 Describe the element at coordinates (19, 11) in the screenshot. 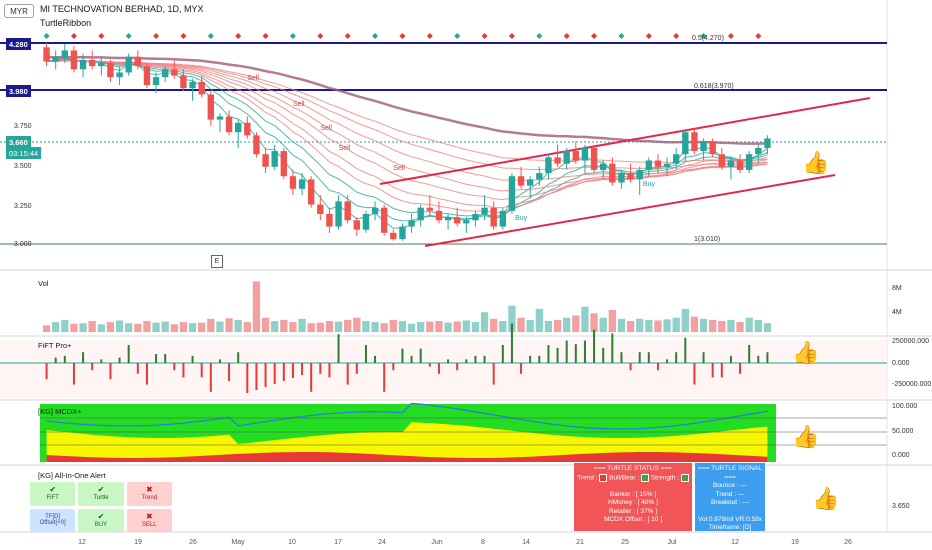

I see `currency-badge: MYR` at that location.